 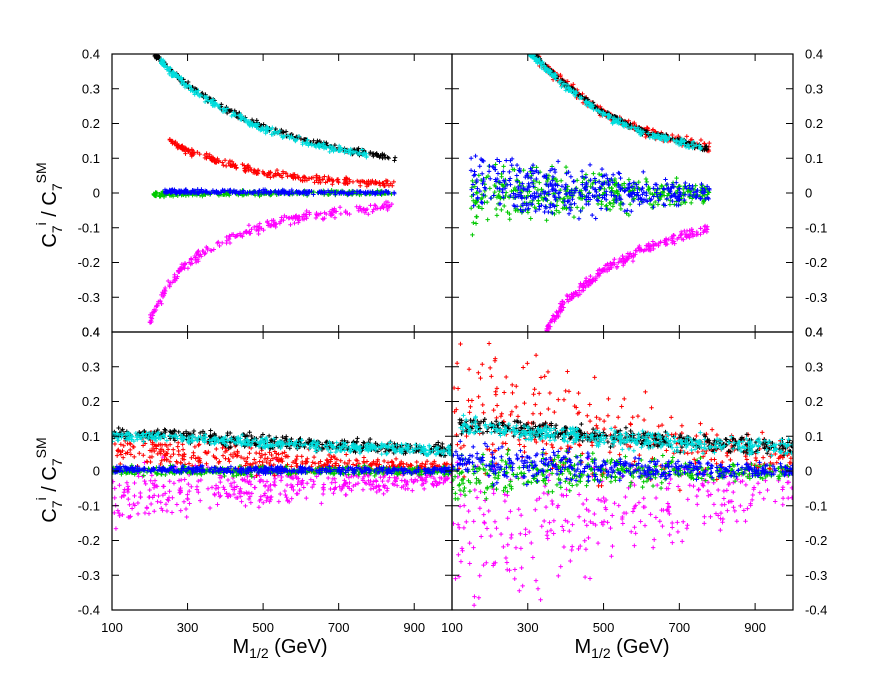 I want to click on y-tick-label: 0.1, so click(x=814, y=158).